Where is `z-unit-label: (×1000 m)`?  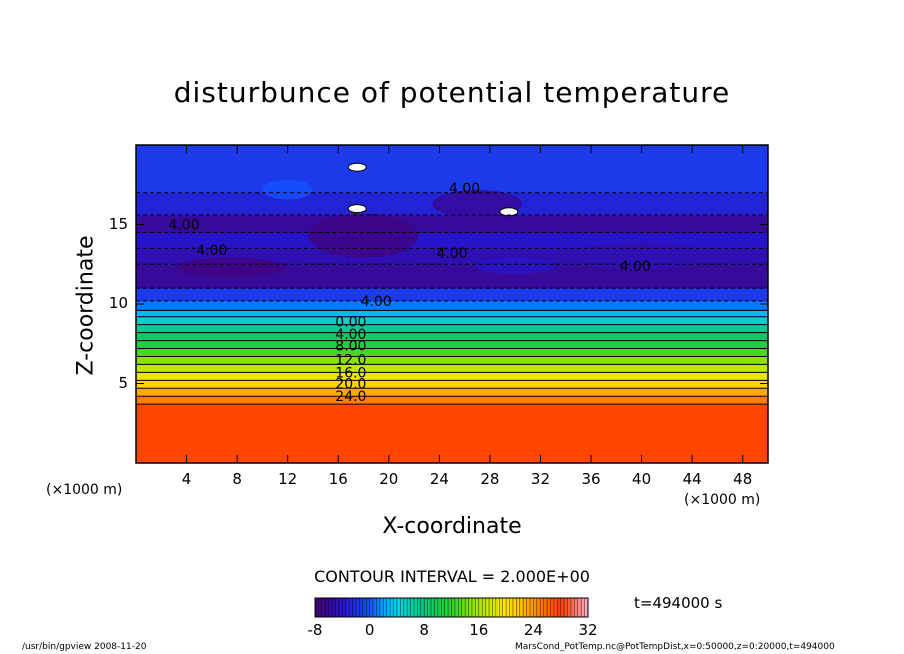
z-unit-label: (×1000 m) is located at coordinates (84, 490).